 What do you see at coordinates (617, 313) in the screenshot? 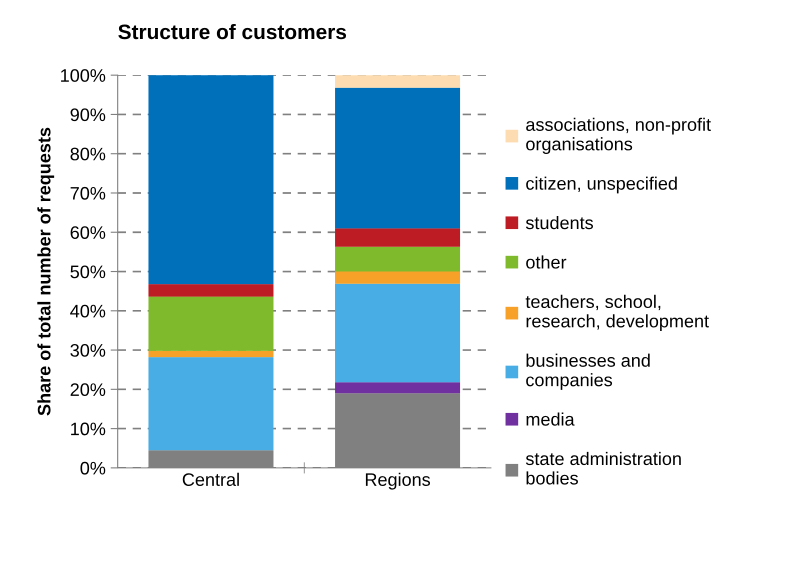
I see `legend-label: teachers, school, research, development` at bounding box center [617, 313].